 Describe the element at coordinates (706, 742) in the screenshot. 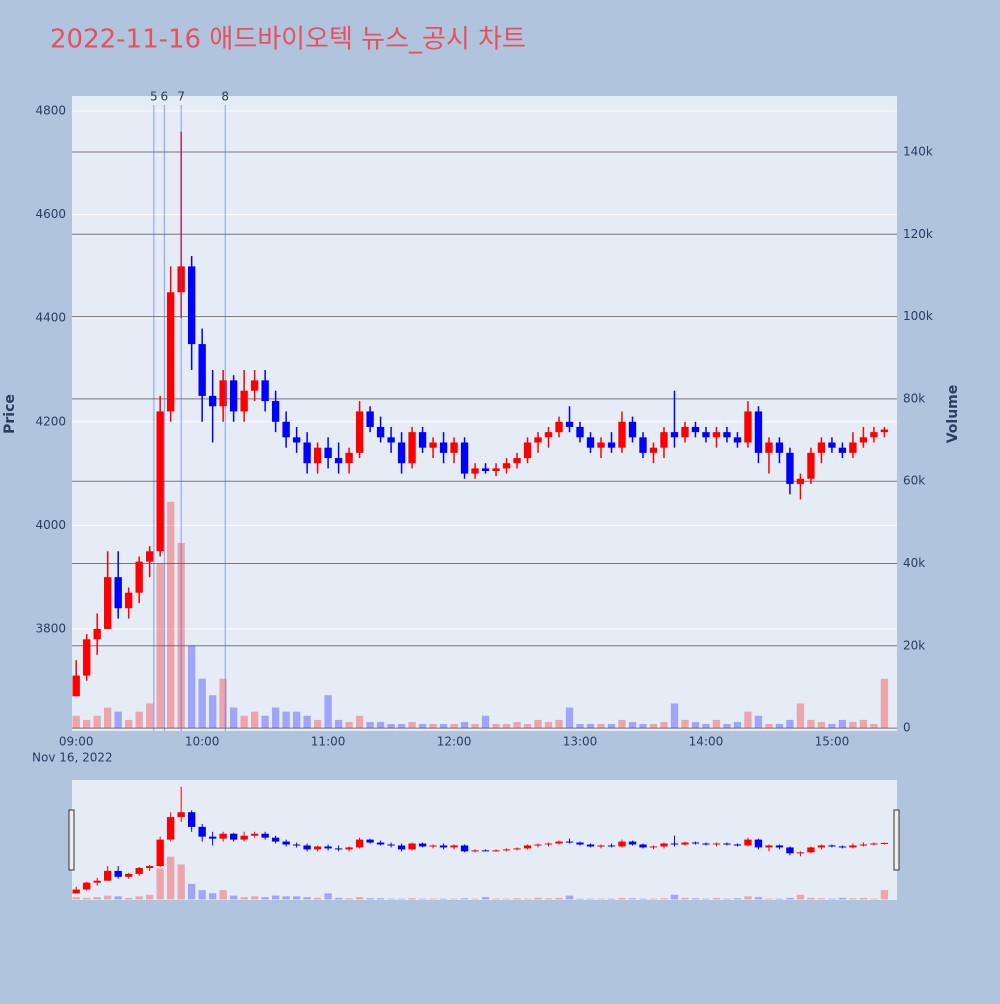

I see `x-tick-label: 14:00` at that location.